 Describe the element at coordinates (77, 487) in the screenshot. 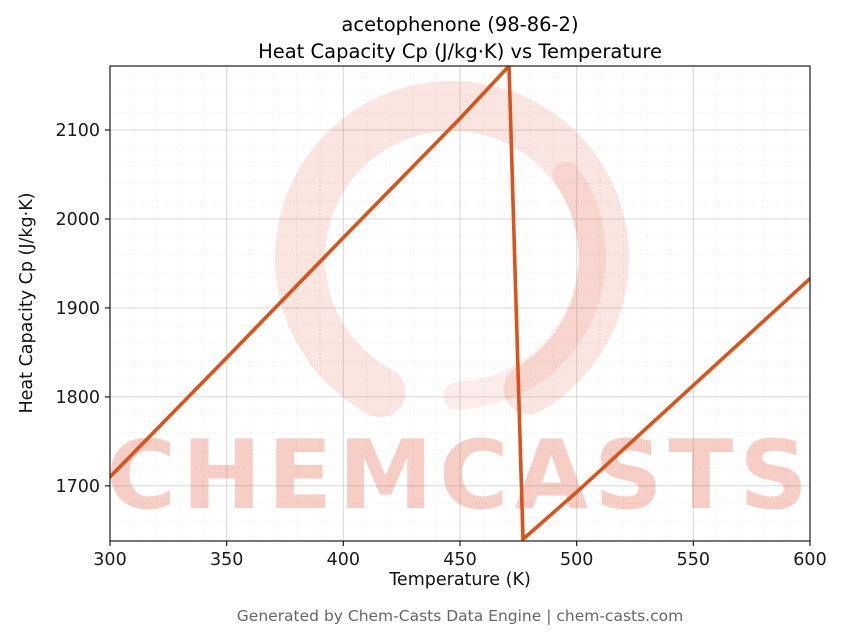

I see `y-tick-label: 1700` at that location.